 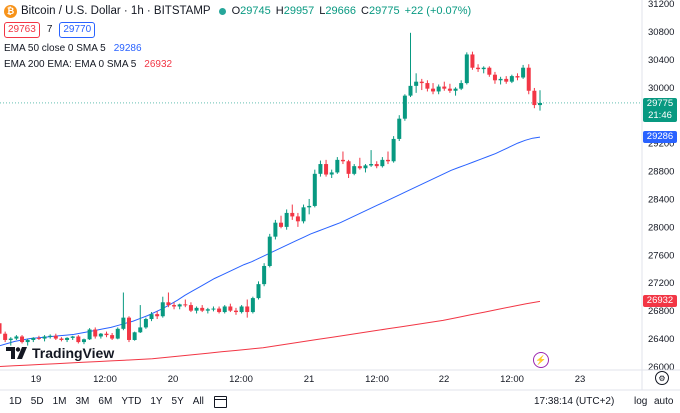 I want to click on lightning-icon: ⚡, so click(x=541, y=360).